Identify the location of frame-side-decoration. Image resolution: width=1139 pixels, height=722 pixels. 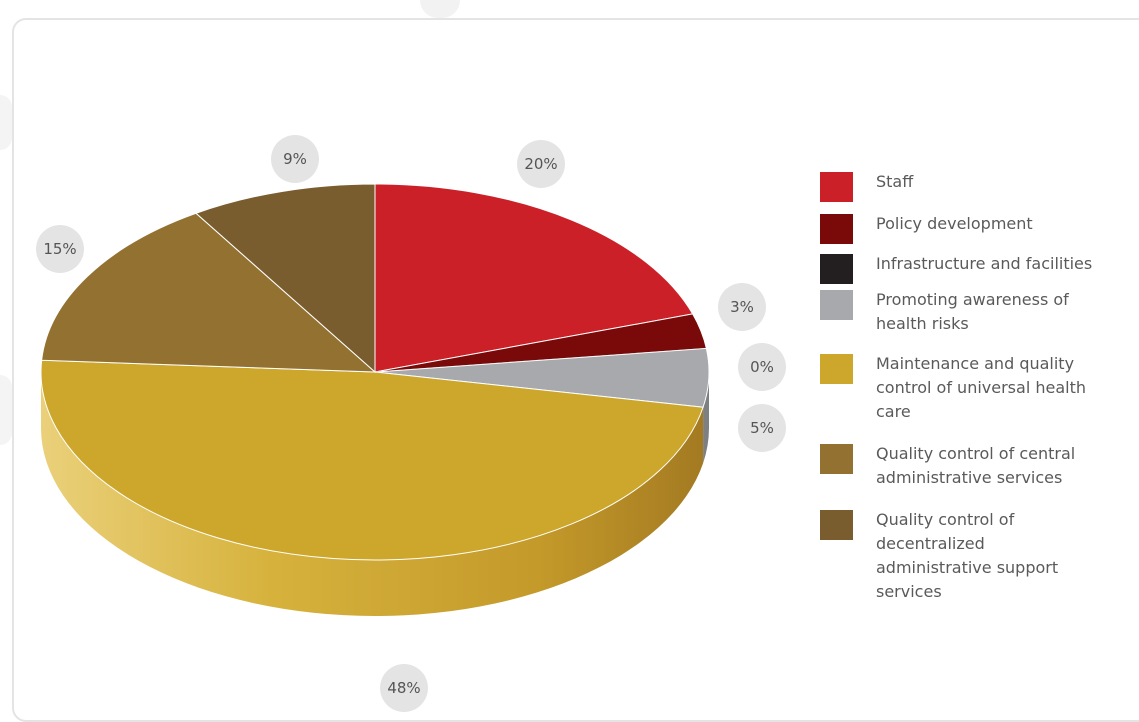
(6, 122).